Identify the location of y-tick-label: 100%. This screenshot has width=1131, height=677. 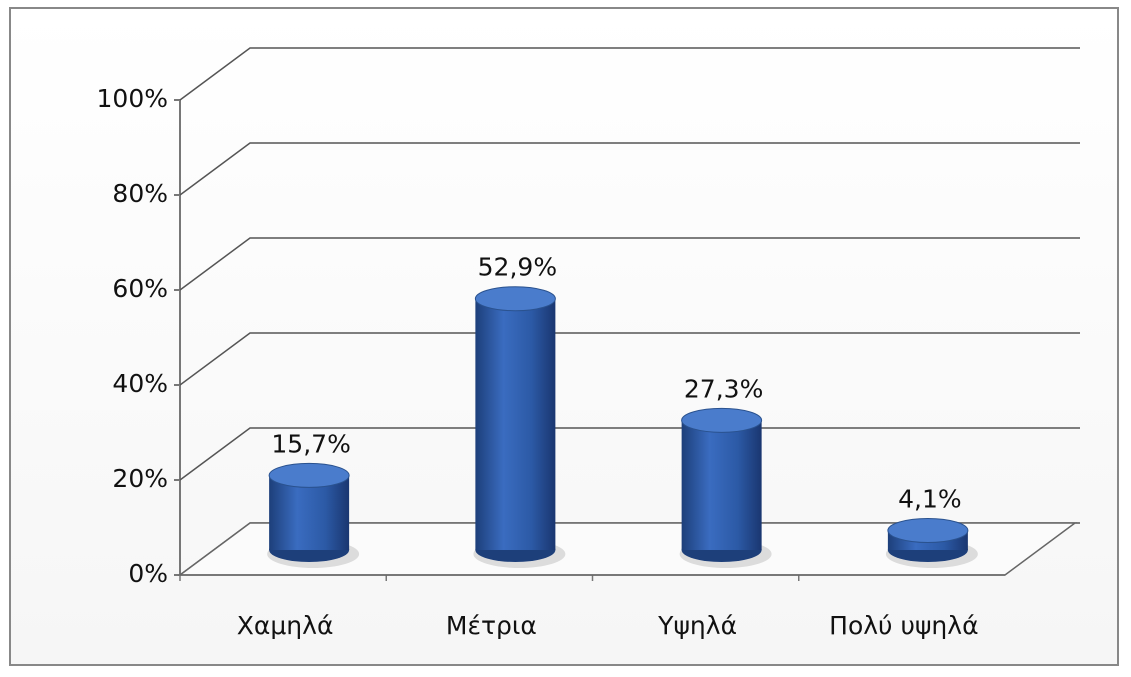
(132, 98).